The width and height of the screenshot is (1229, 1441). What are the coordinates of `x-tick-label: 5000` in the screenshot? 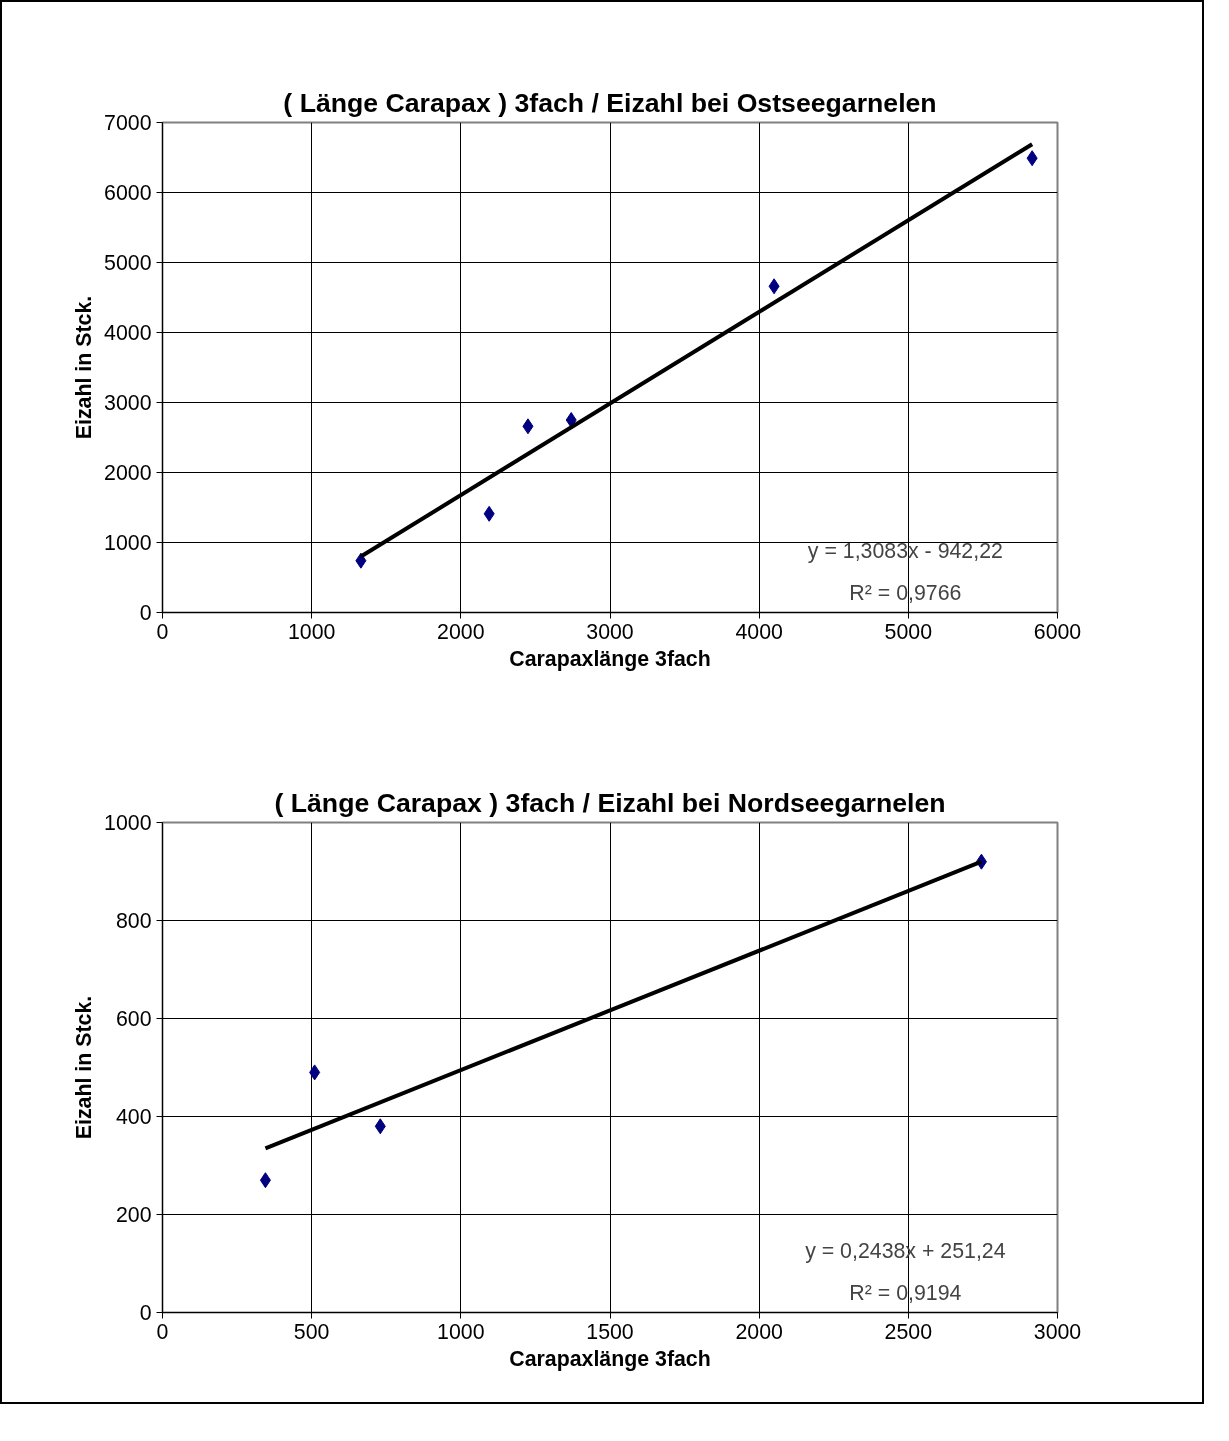 It's located at (908, 631).